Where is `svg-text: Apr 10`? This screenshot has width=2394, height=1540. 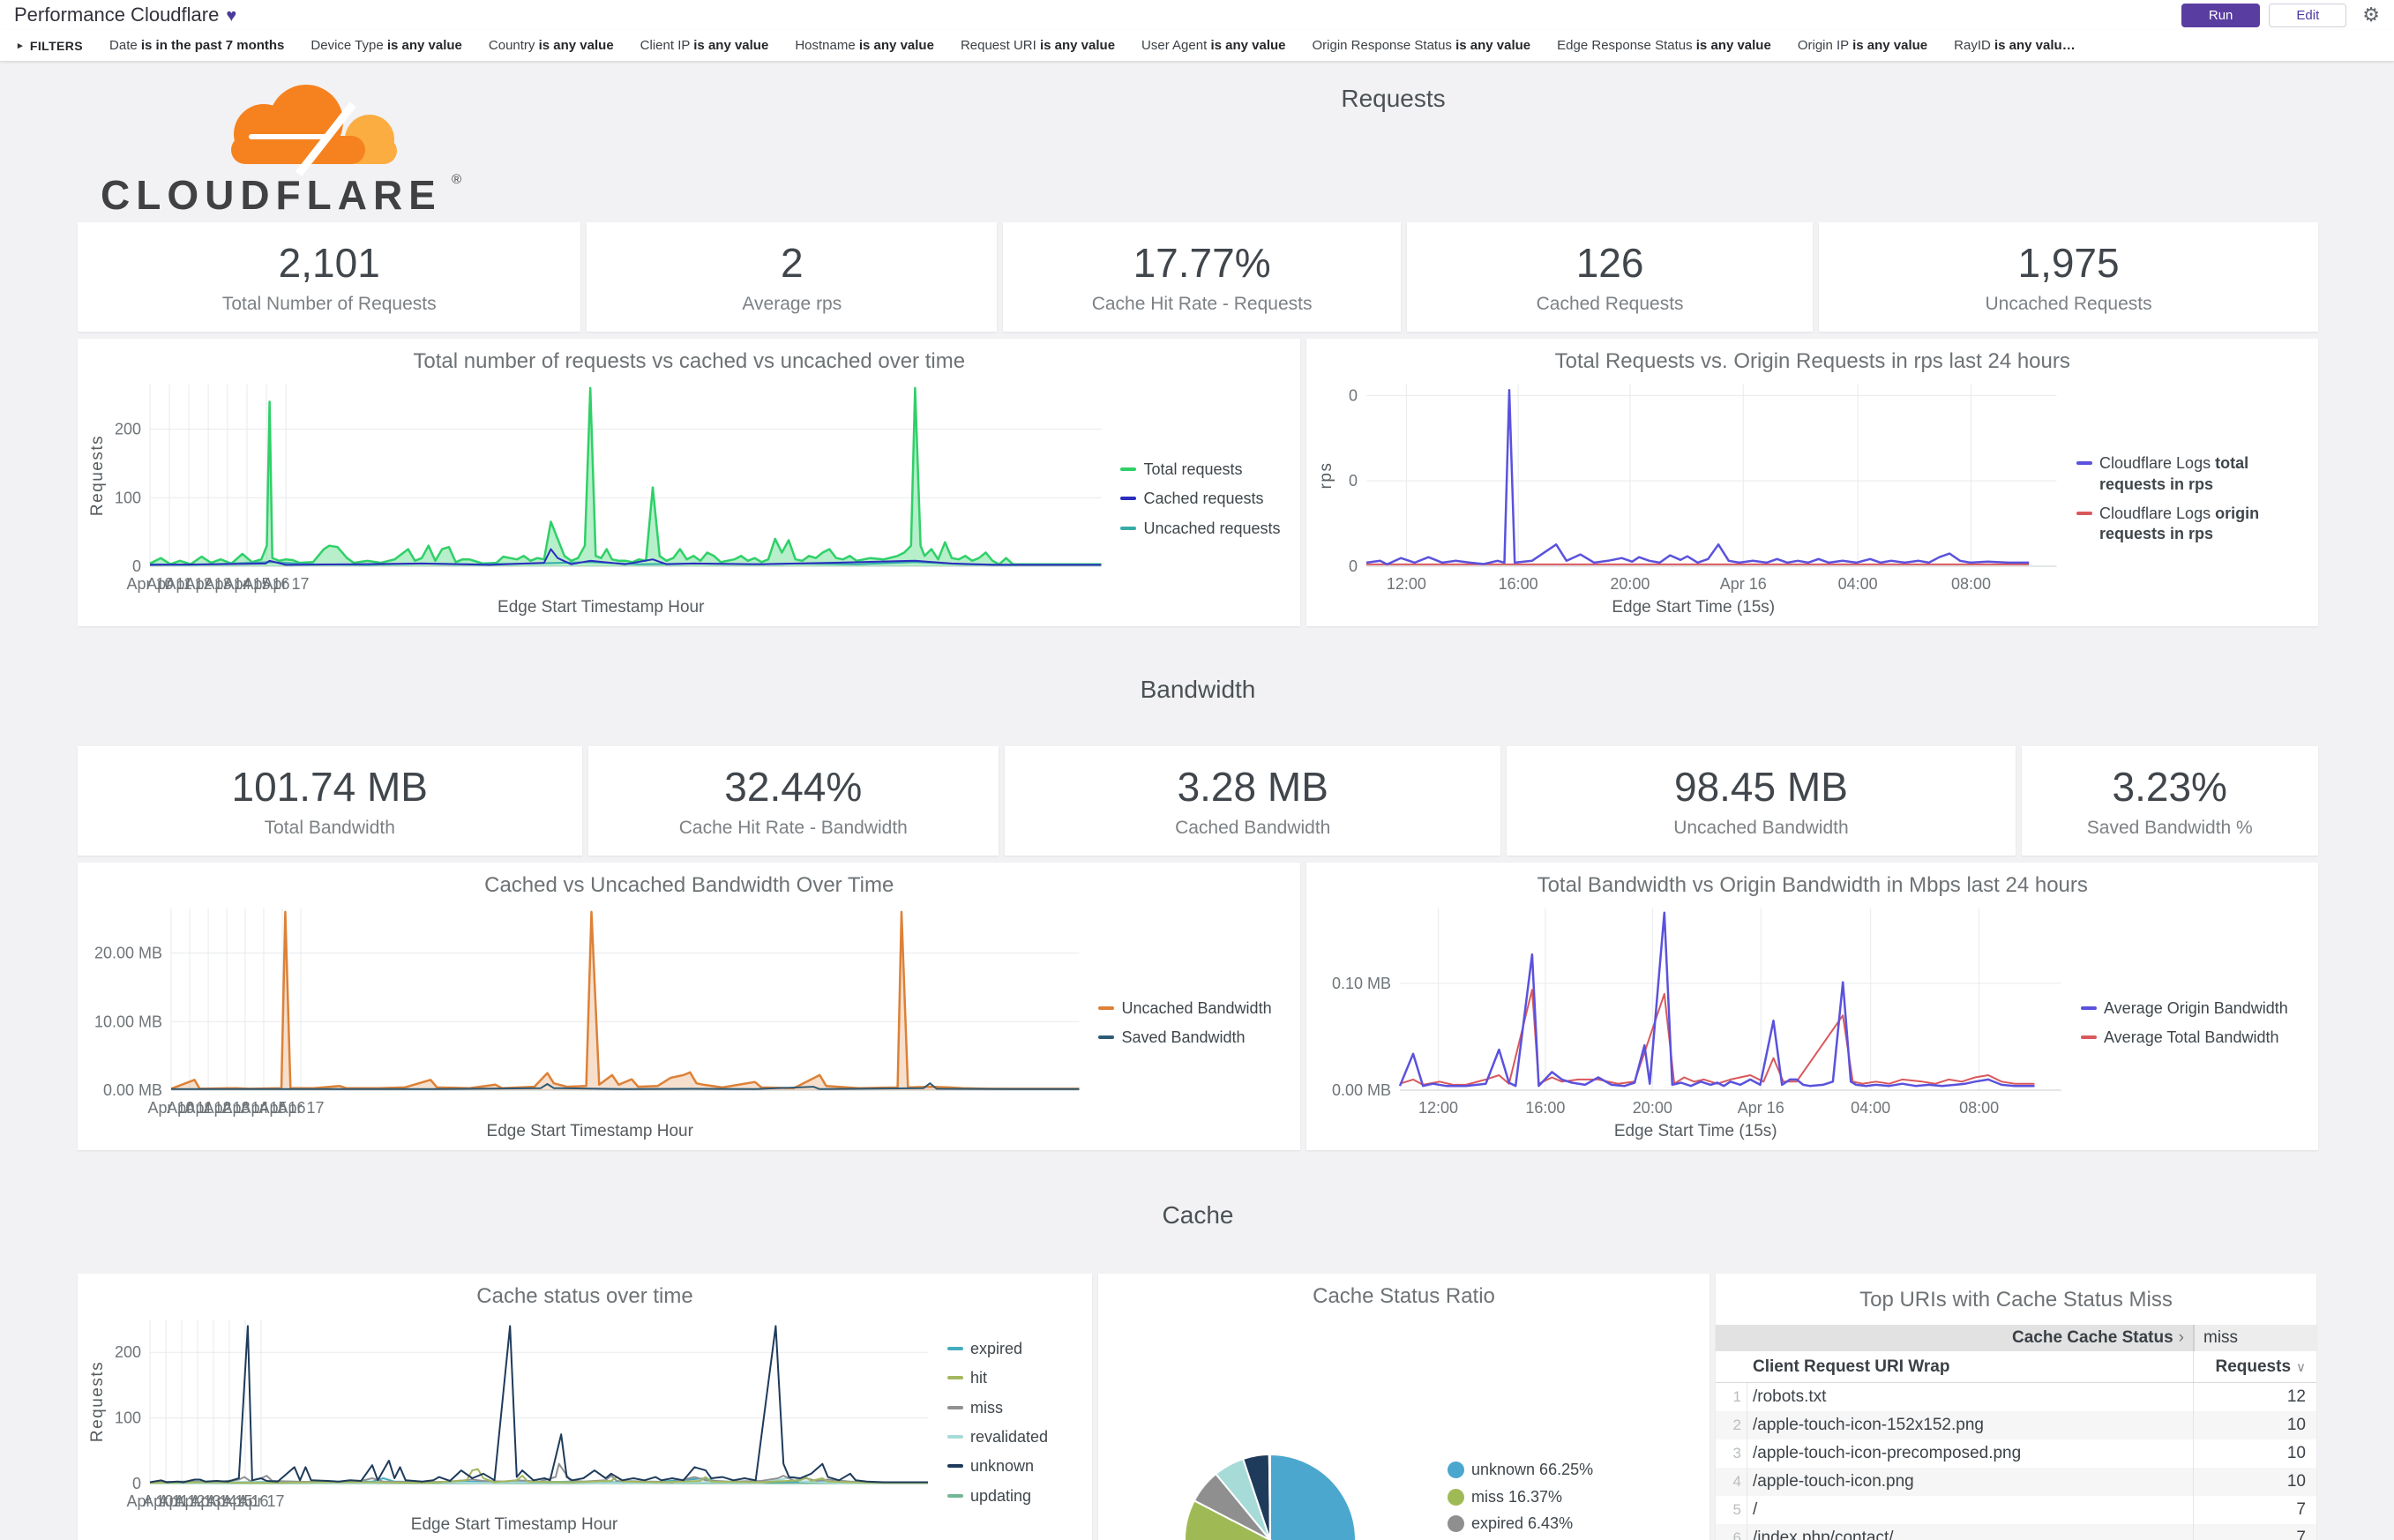
svg-text: Apr 10 is located at coordinates (149, 584).